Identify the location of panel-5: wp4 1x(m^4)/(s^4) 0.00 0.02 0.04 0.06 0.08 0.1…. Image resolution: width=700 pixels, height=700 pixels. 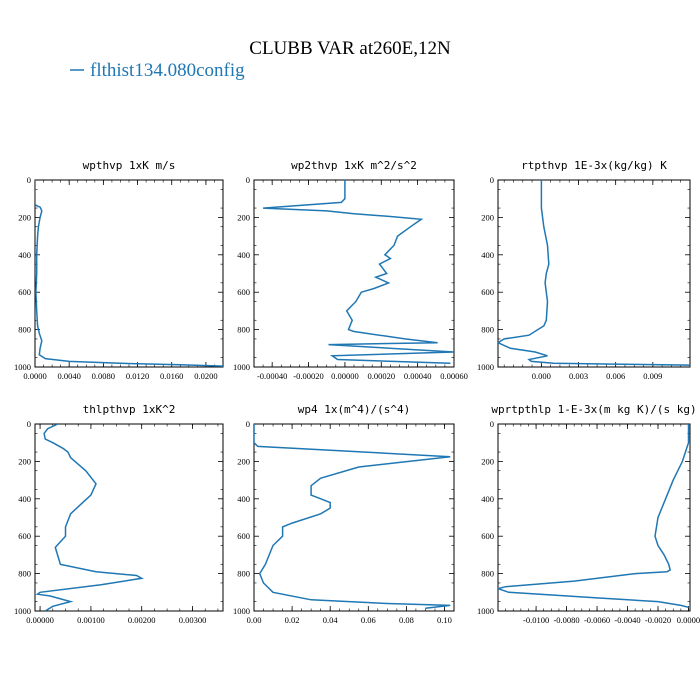
(344, 514).